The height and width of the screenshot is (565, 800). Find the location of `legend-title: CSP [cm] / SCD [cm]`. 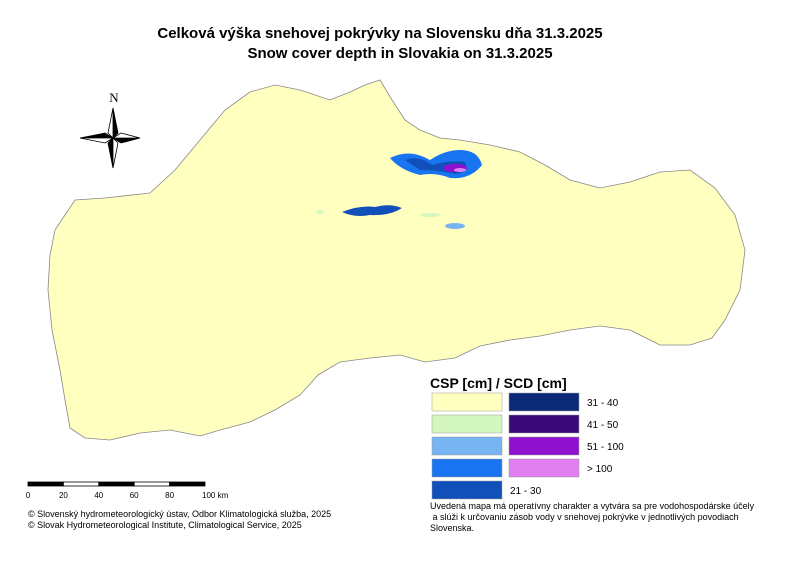

legend-title: CSP [cm] / SCD [cm] is located at coordinates (498, 383).